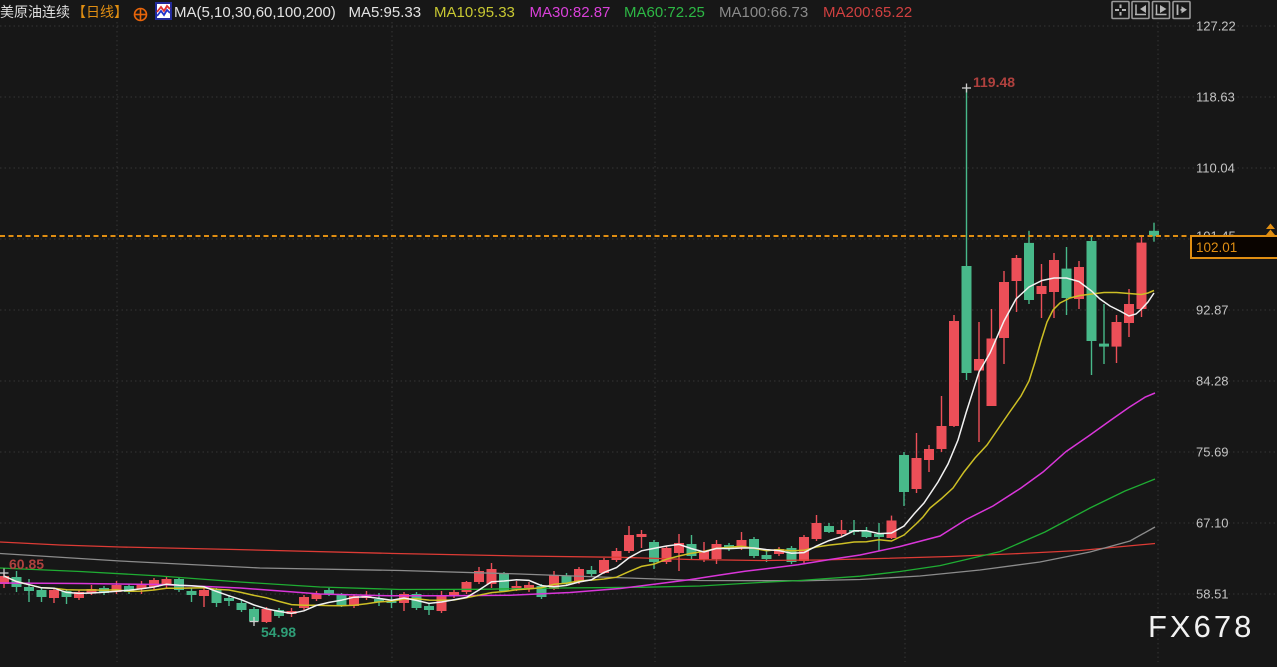 Image resolution: width=1277 pixels, height=667 pixels. What do you see at coordinates (1216, 247) in the screenshot?
I see `svg-text: 102.01` at bounding box center [1216, 247].